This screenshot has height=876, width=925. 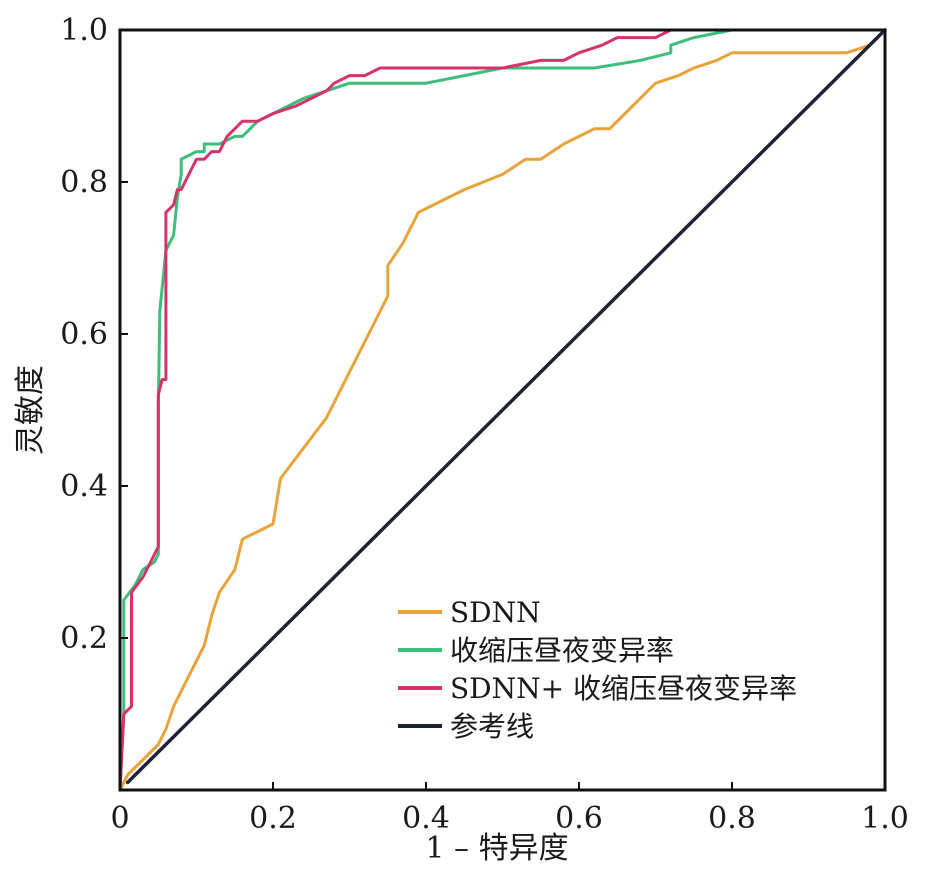 What do you see at coordinates (30, 410) in the screenshot?
I see `y-axis-label: 灵敏度` at bounding box center [30, 410].